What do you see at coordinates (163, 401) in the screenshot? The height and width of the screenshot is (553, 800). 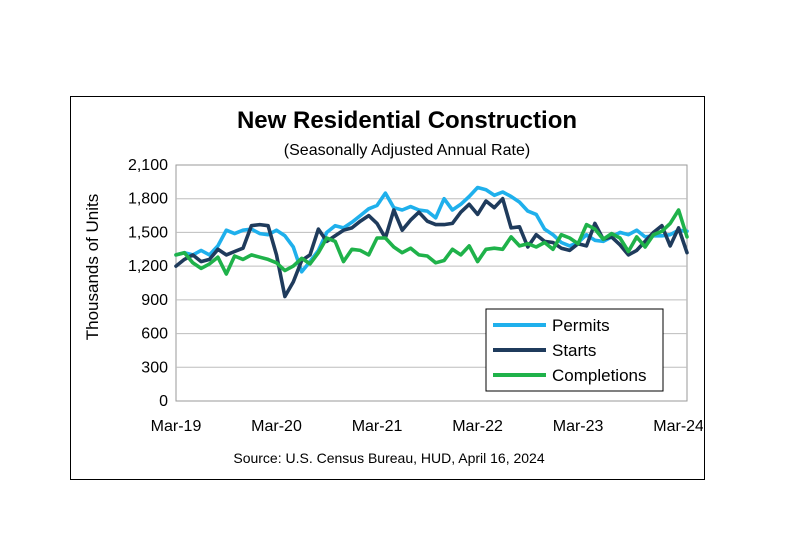 I see `y-tick-label: 0` at bounding box center [163, 401].